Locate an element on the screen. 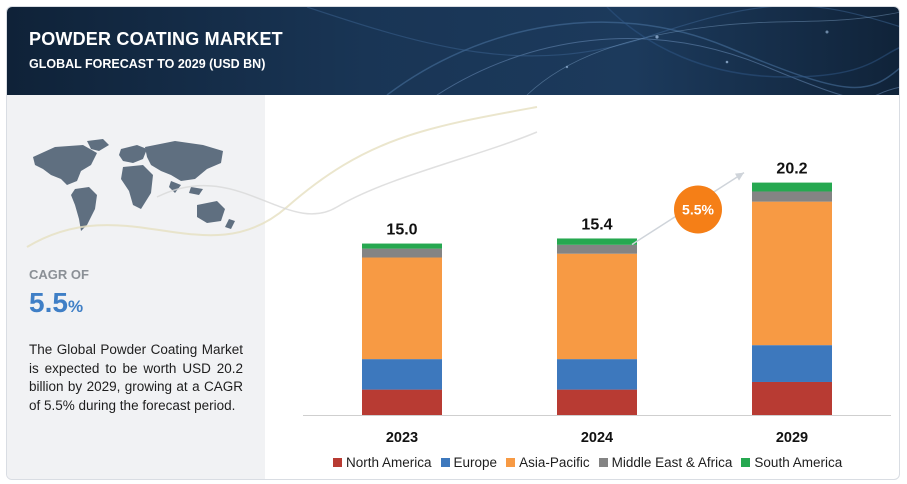 The width and height of the screenshot is (907, 484). total-label-2024: 15.4 is located at coordinates (596, 224).